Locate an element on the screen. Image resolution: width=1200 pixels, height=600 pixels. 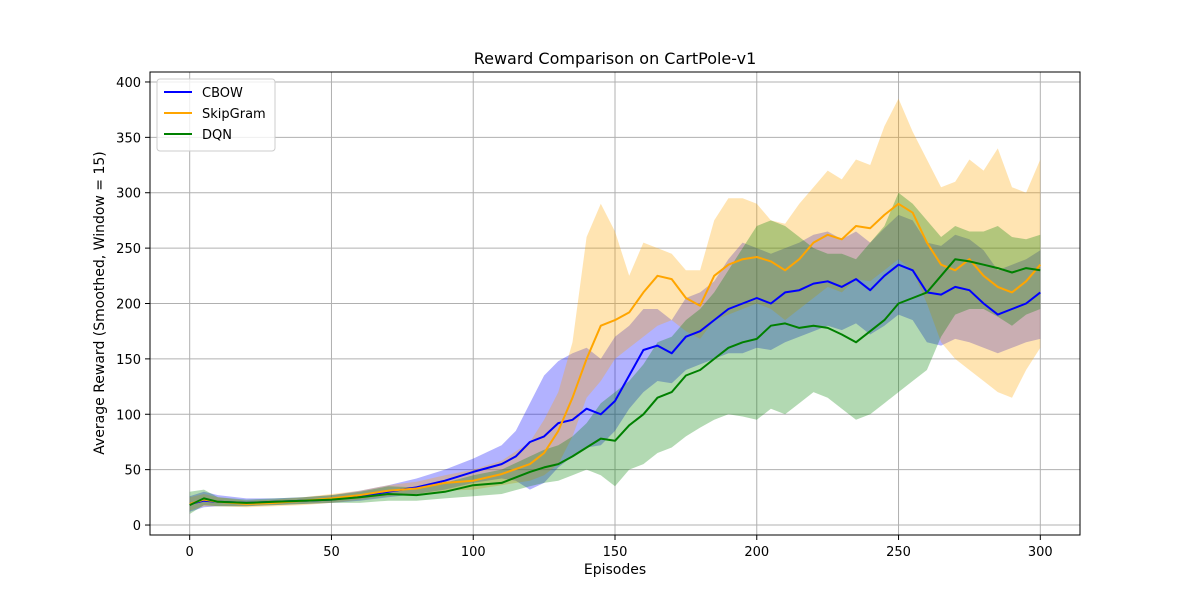
y-tick-label: 200 is located at coordinates (128, 305).